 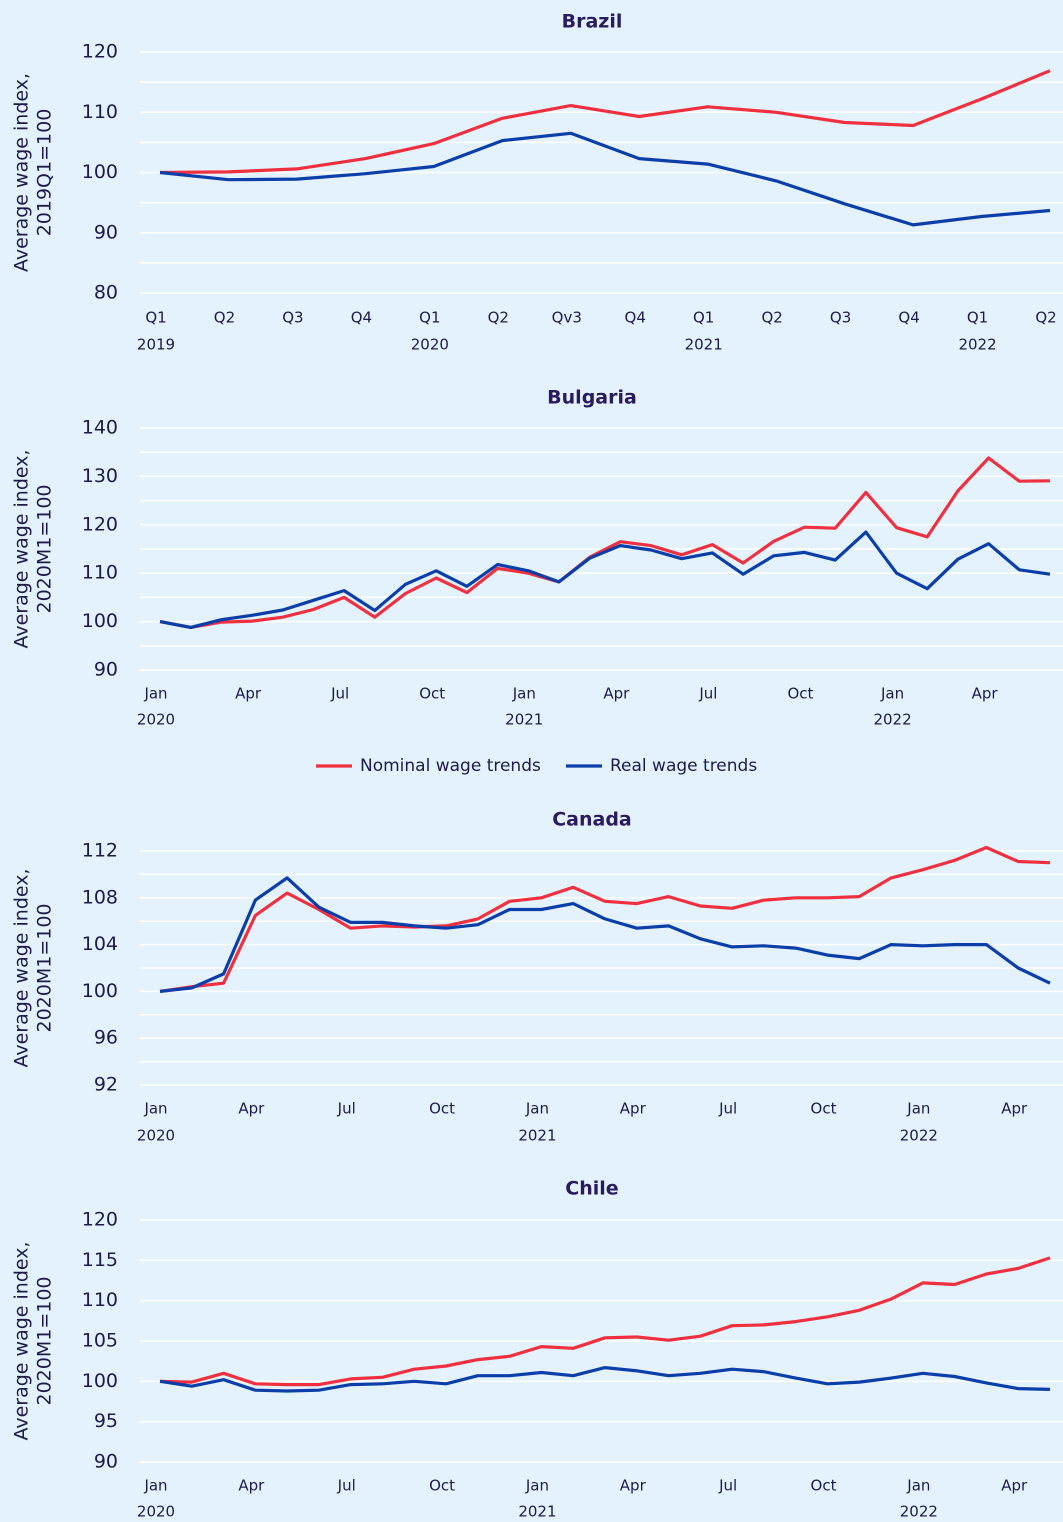 What do you see at coordinates (592, 22) in the screenshot?
I see `chart-title: Brazil` at bounding box center [592, 22].